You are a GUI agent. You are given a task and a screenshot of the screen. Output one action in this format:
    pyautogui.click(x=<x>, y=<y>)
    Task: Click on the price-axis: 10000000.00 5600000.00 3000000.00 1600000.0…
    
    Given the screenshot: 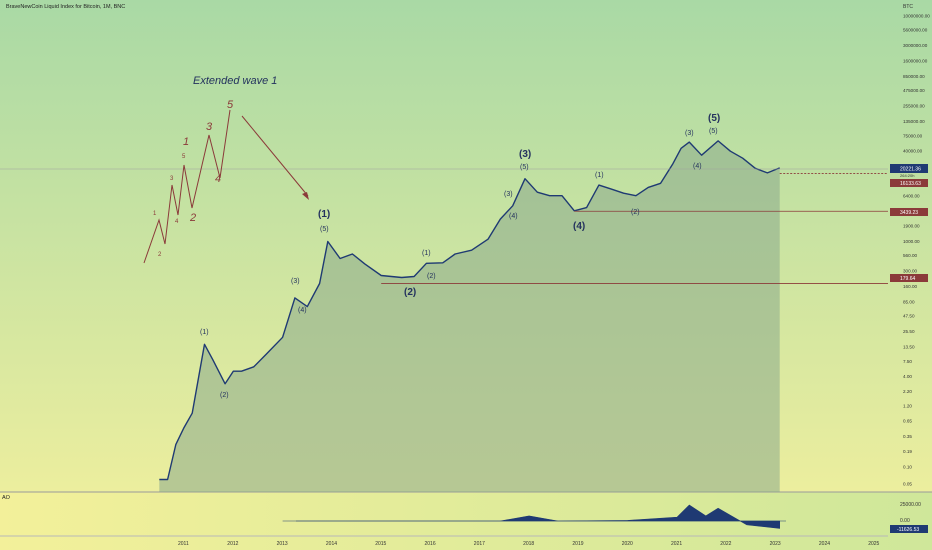 What is the action you would take?
    pyautogui.click(x=916, y=250)
    